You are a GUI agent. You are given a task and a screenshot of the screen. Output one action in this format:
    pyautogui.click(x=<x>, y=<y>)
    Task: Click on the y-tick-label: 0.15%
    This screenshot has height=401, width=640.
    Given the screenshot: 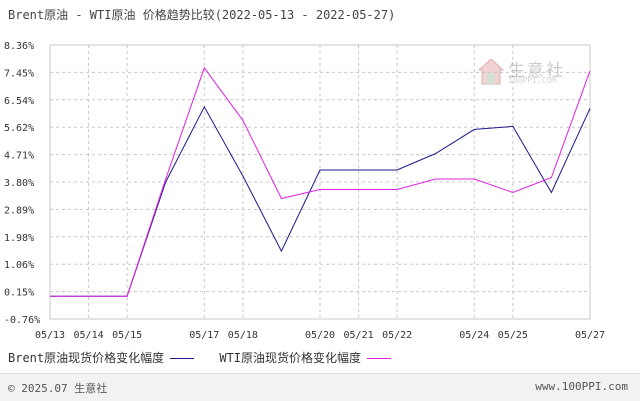 What is the action you would take?
    pyautogui.click(x=19, y=293)
    